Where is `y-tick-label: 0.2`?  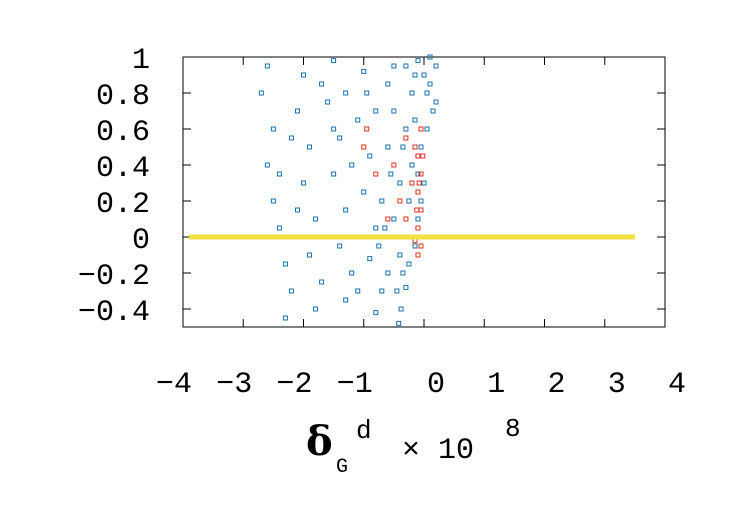 y-tick-label: 0.2 is located at coordinates (123, 205).